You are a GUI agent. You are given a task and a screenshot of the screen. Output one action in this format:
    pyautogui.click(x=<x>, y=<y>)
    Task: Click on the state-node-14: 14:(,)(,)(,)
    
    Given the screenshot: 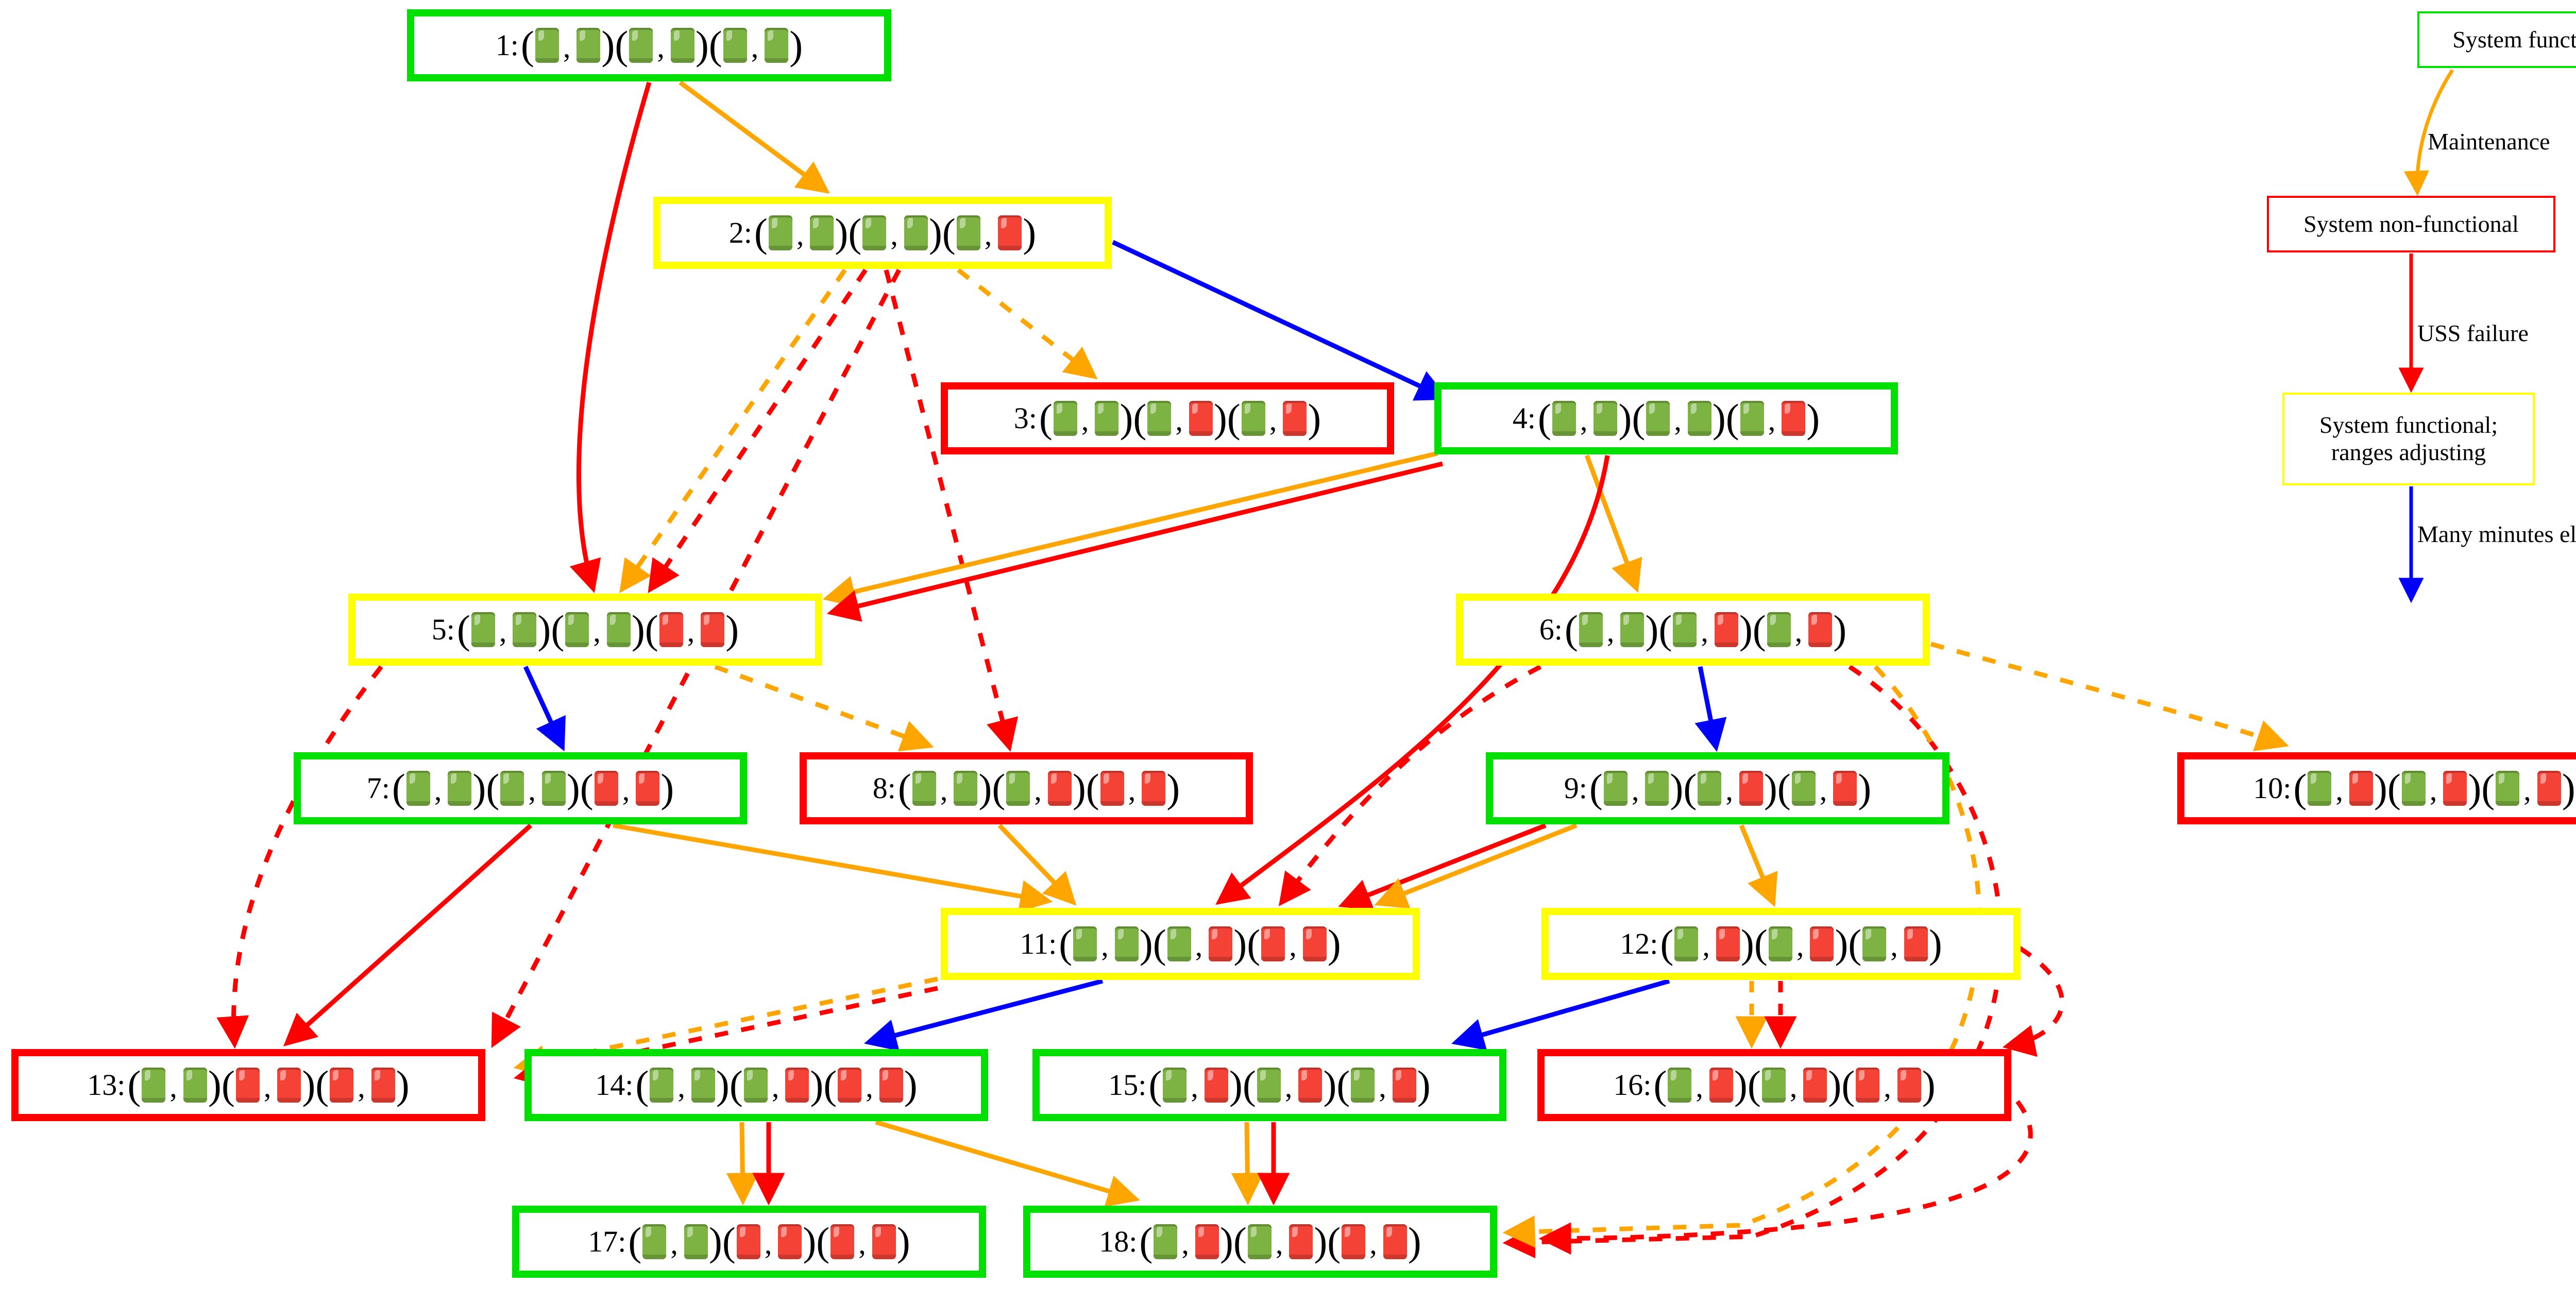 What is the action you would take?
    pyautogui.click(x=756, y=1085)
    